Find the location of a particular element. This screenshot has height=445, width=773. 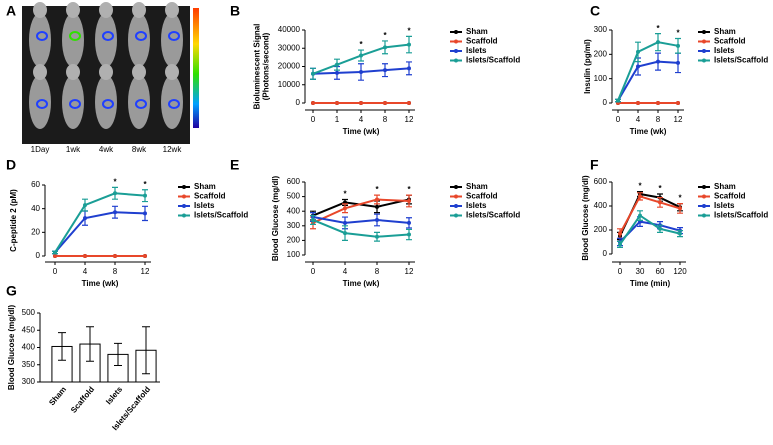

x-tick-label: 1 is located at coordinates (337, 119).